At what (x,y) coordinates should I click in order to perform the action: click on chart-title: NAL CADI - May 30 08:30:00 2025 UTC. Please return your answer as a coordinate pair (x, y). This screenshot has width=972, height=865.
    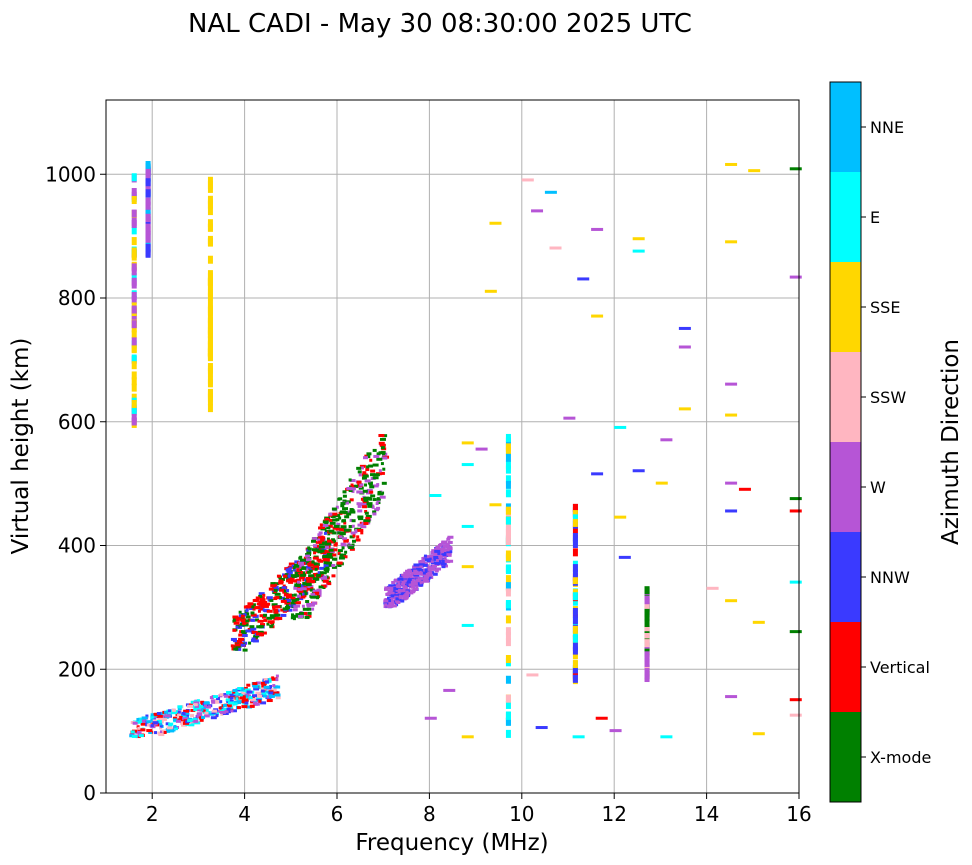
    Looking at the image, I should click on (440, 24).